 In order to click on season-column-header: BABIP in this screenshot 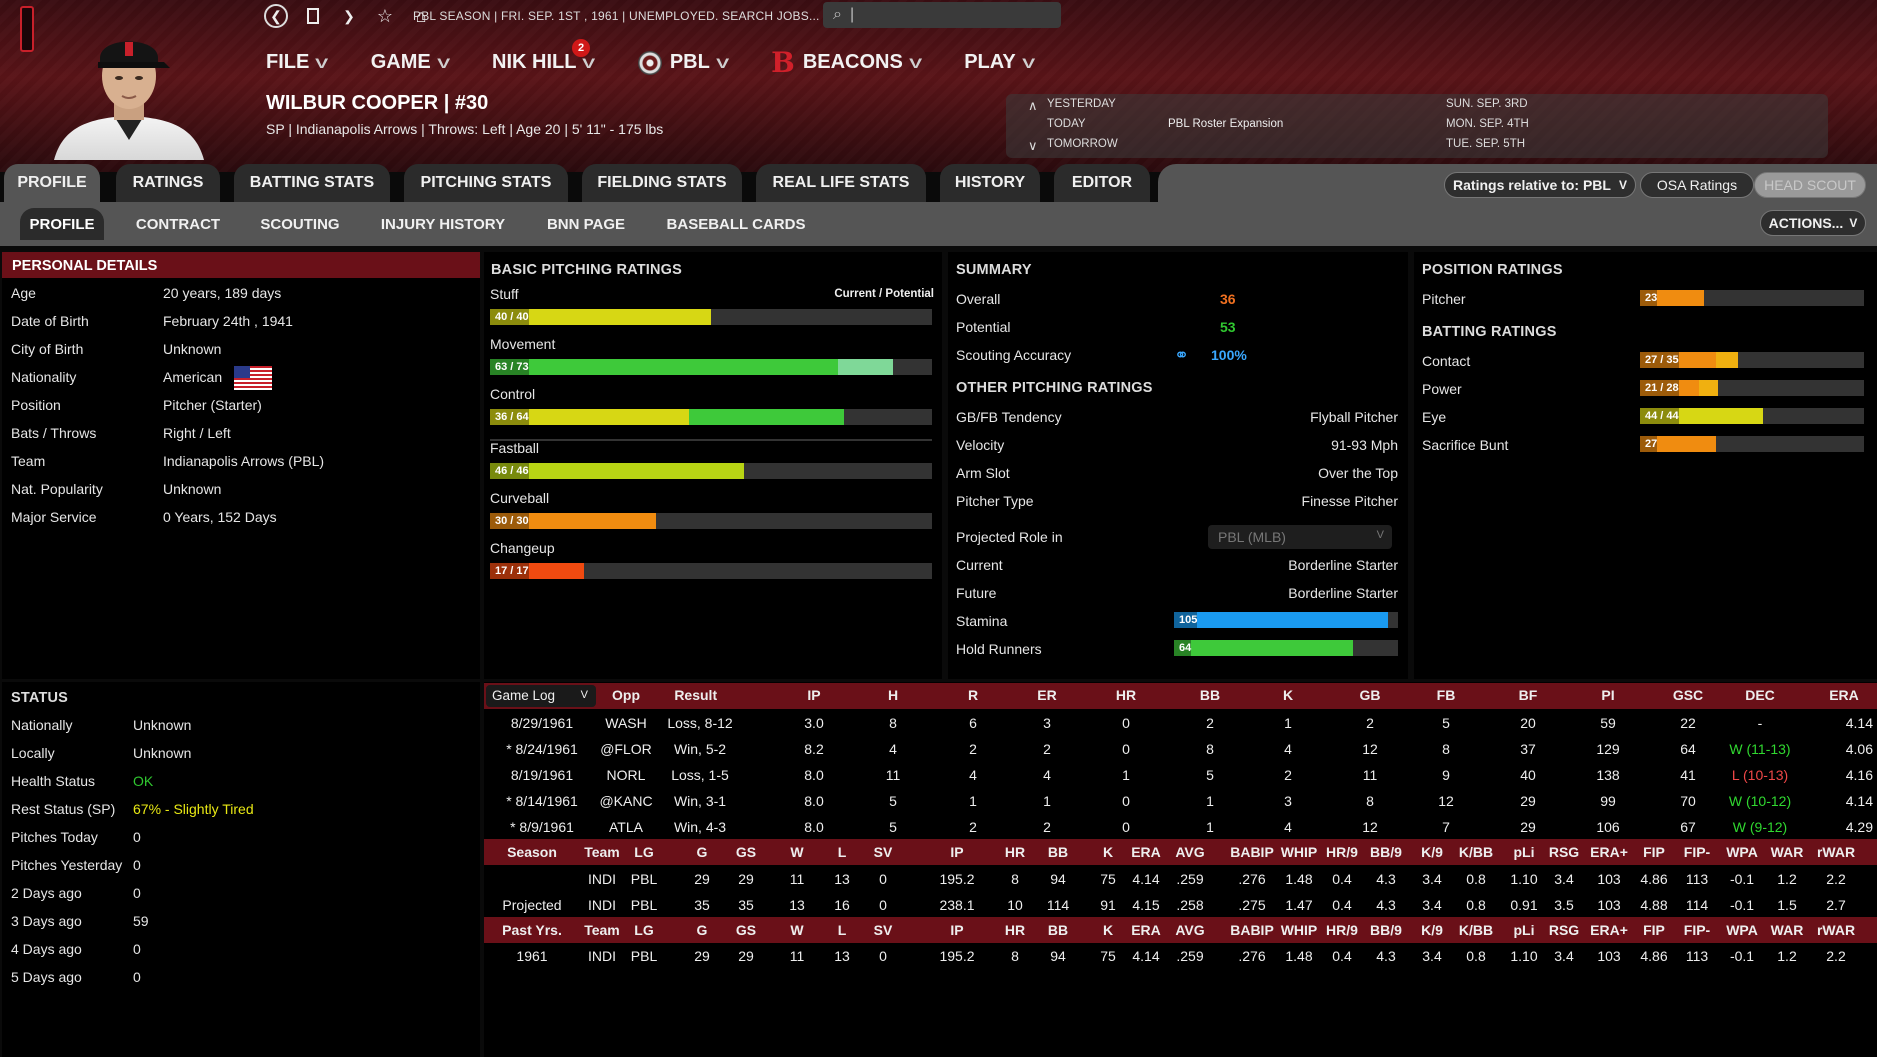, I will do `click(1252, 852)`.